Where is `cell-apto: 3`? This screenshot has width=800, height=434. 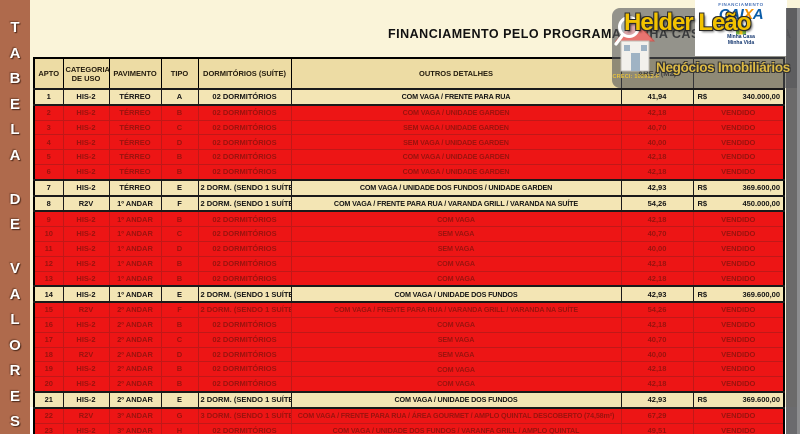
cell-apto: 3 is located at coordinates (48, 127).